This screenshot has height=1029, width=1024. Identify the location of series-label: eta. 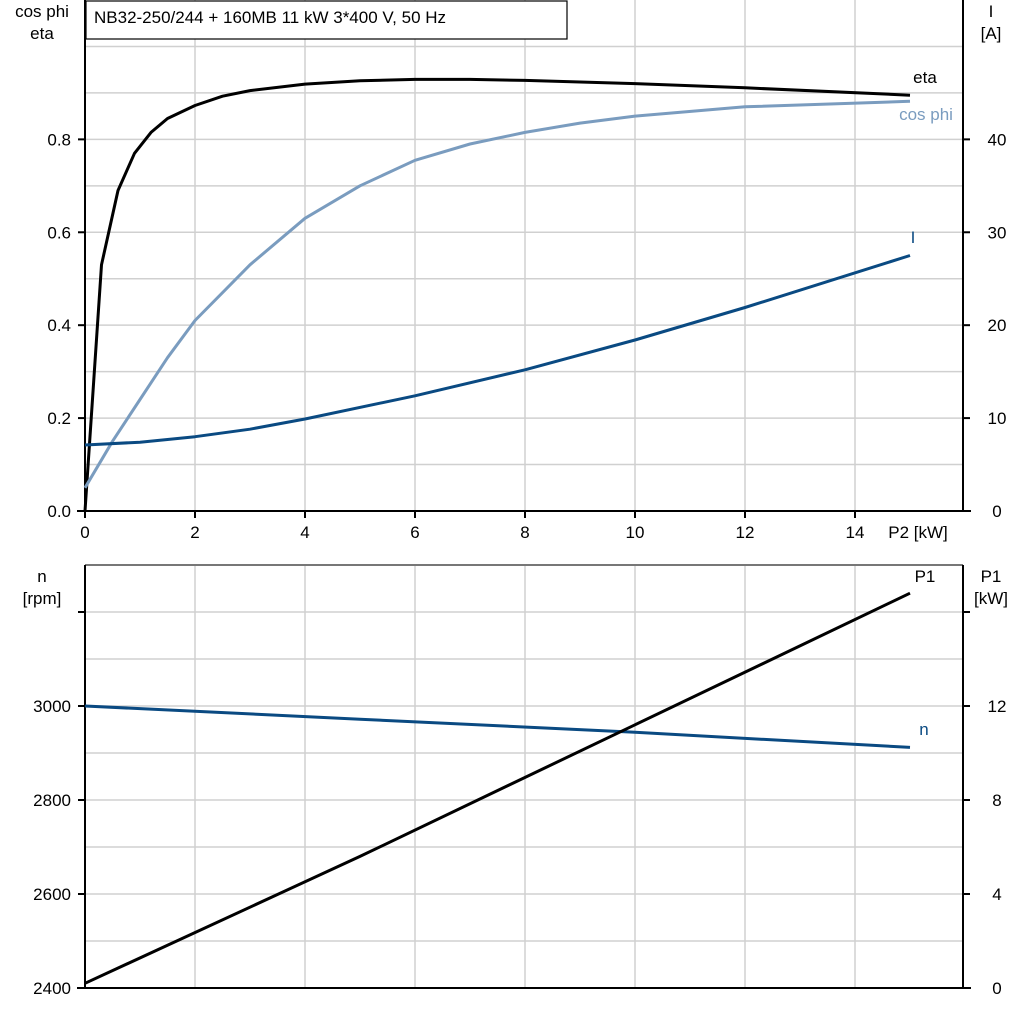
(925, 77).